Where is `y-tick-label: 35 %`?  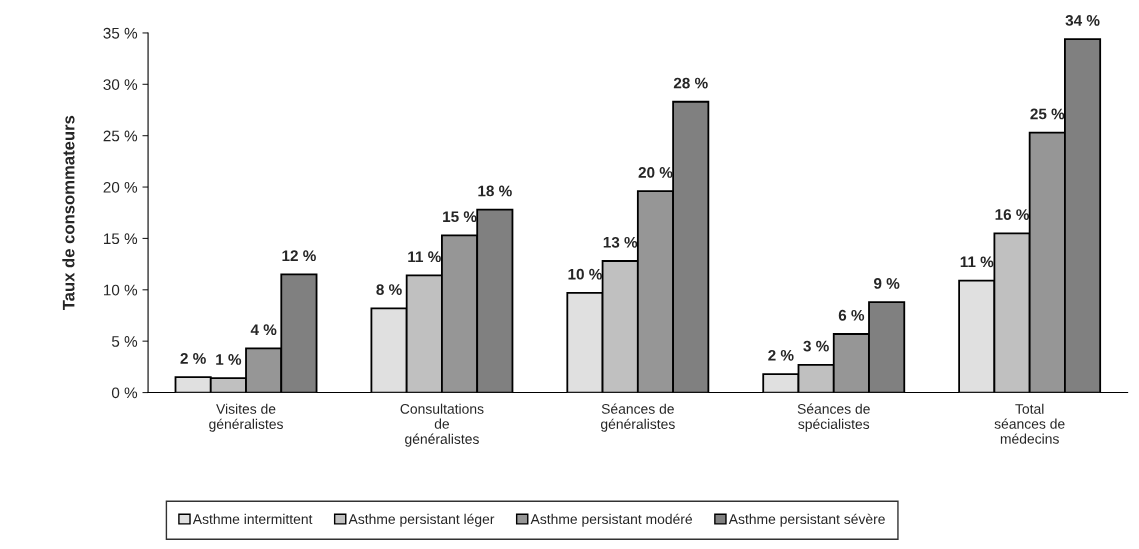 y-tick-label: 35 % is located at coordinates (120, 33).